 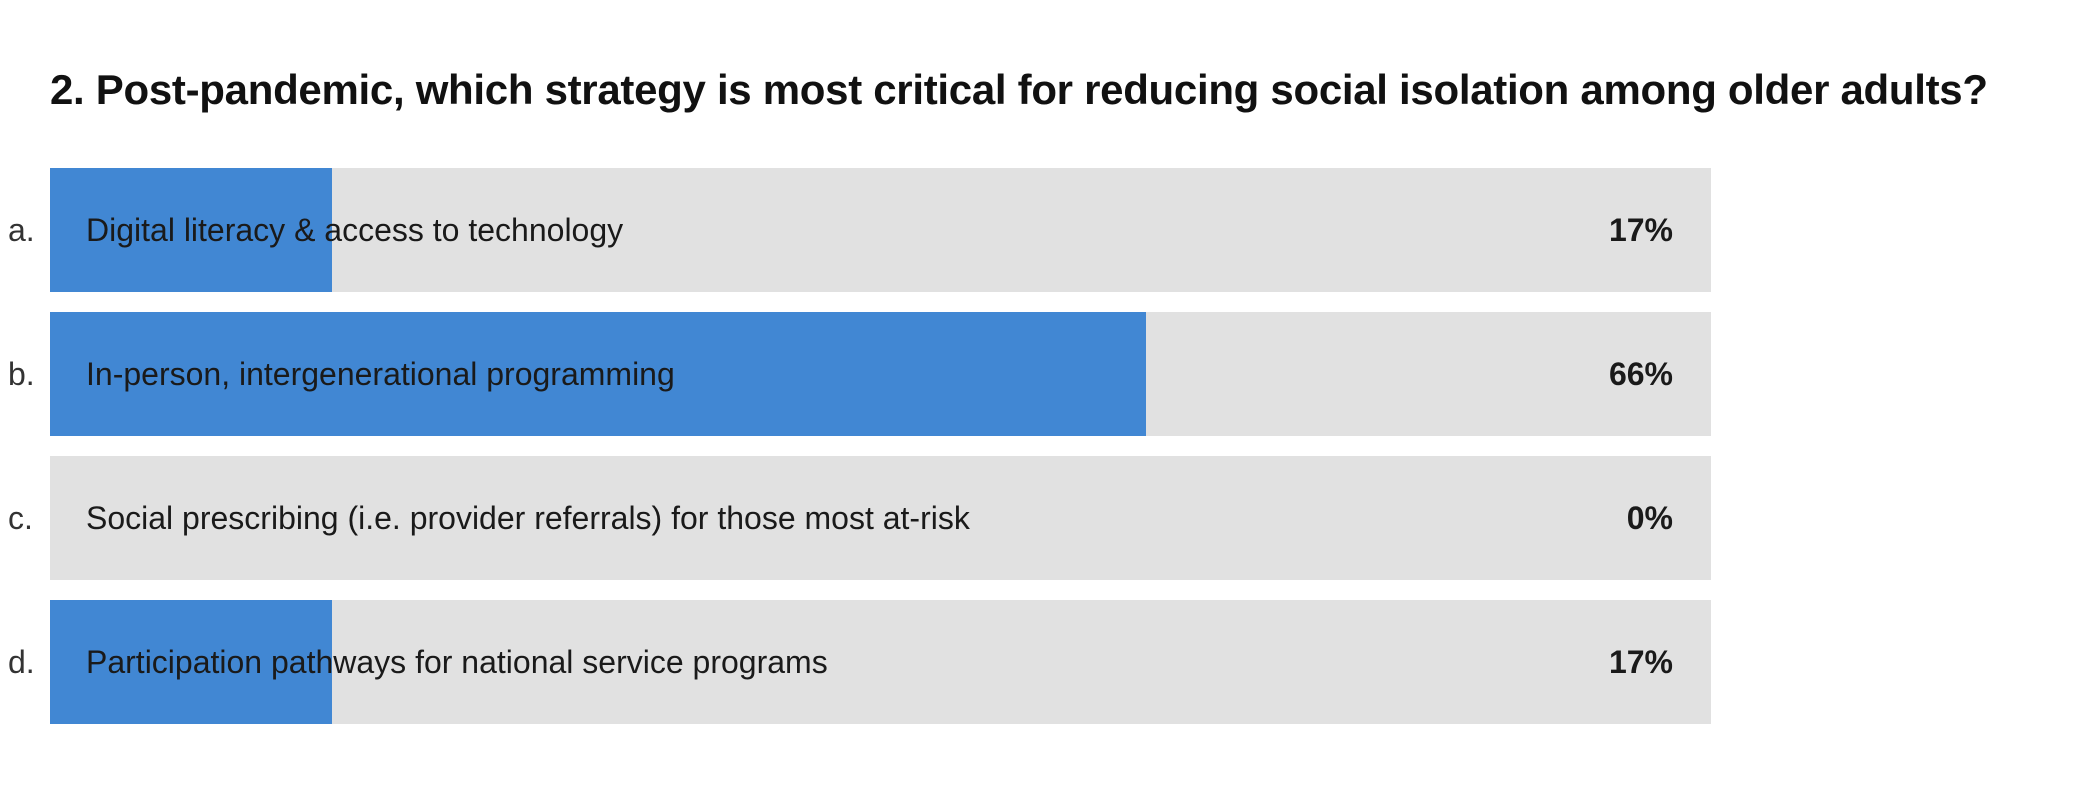 I want to click on option-percent: 0%, so click(x=1649, y=518).